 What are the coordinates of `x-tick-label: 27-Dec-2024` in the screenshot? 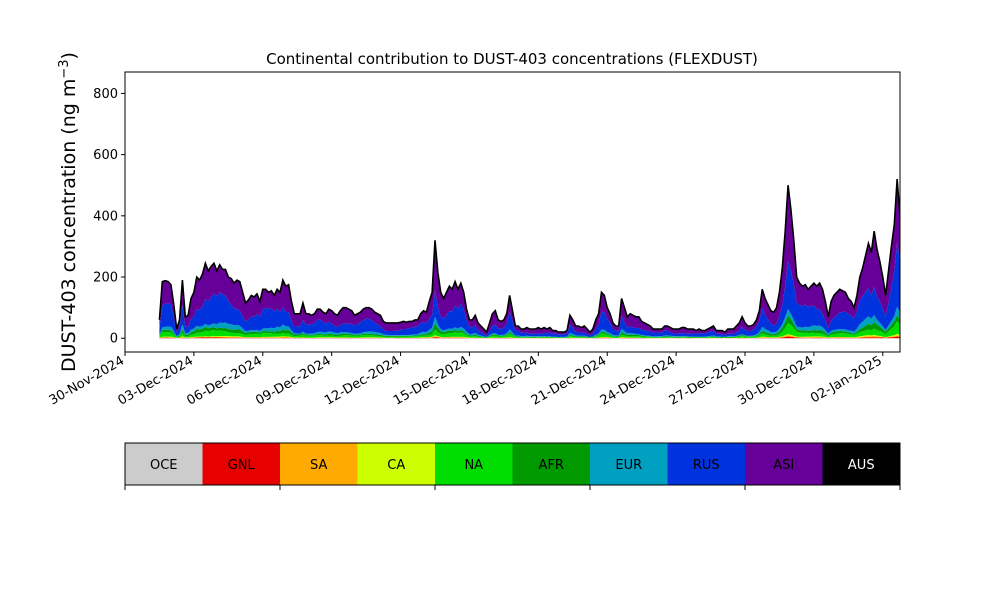 It's located at (707, 380).